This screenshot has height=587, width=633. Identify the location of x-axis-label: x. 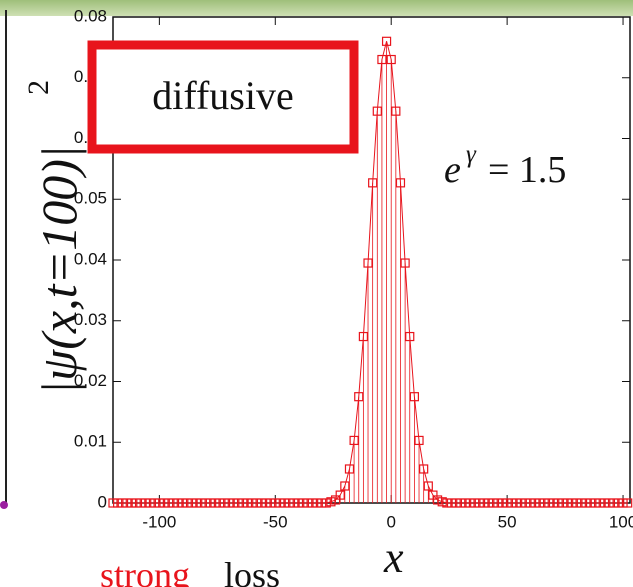
(393, 557).